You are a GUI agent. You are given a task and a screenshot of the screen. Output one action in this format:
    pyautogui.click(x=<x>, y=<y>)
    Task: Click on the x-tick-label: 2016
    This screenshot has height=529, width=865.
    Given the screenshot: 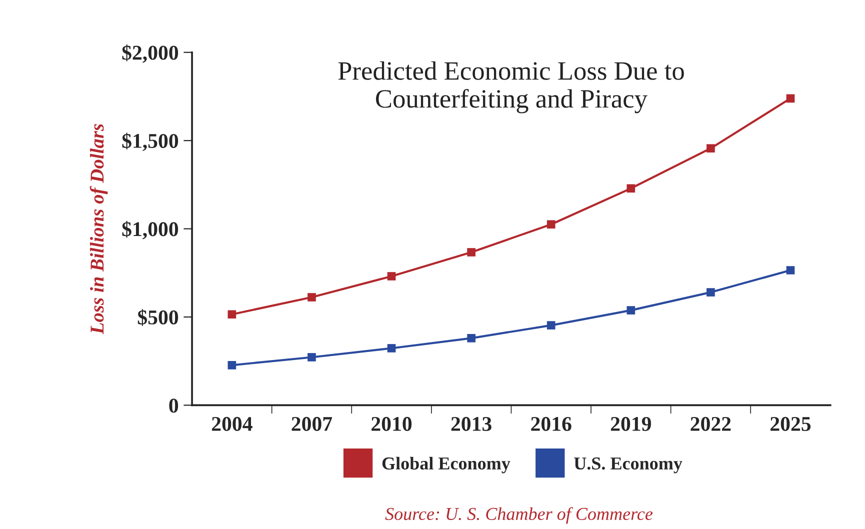 What is the action you would take?
    pyautogui.click(x=551, y=423)
    